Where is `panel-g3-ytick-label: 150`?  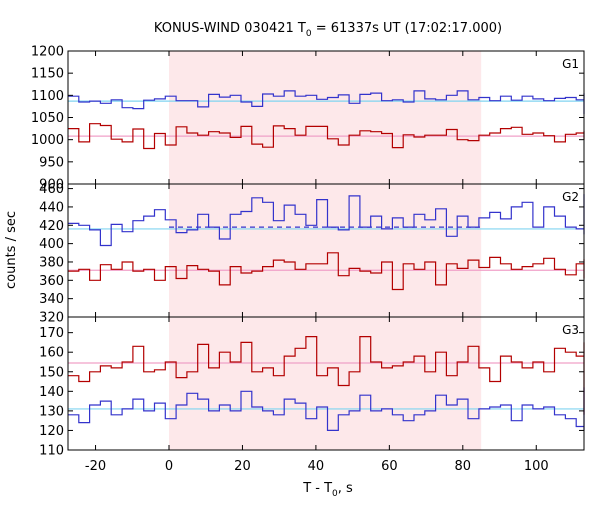 panel-g3-ytick-label: 150 is located at coordinates (51, 372).